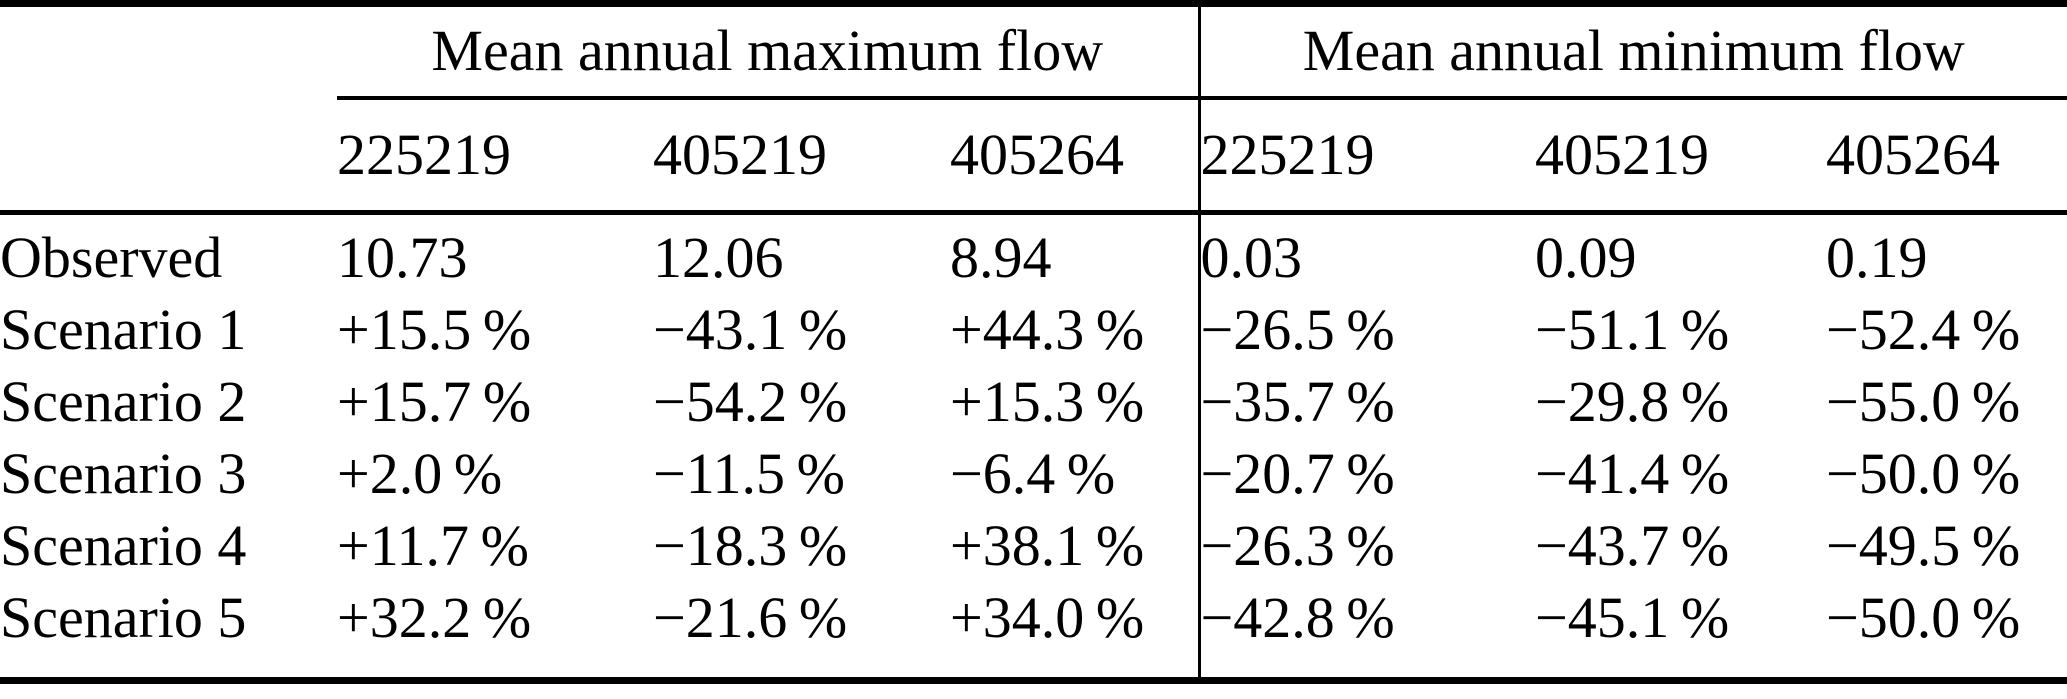  Describe the element at coordinates (1632, 50) in the screenshot. I see `col-group-header-min-flow: Mean annual minimum flow` at that location.